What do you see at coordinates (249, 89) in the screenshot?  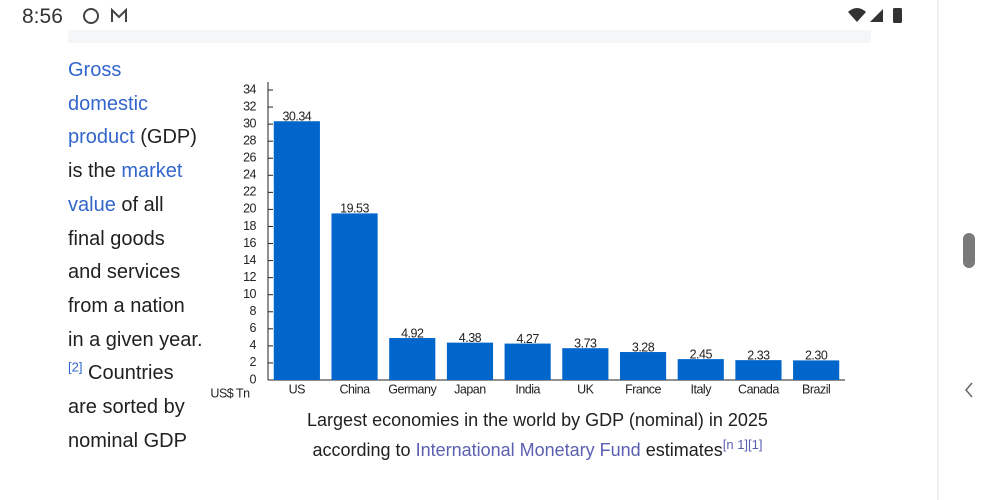 I see `y-tick-label: 34` at bounding box center [249, 89].